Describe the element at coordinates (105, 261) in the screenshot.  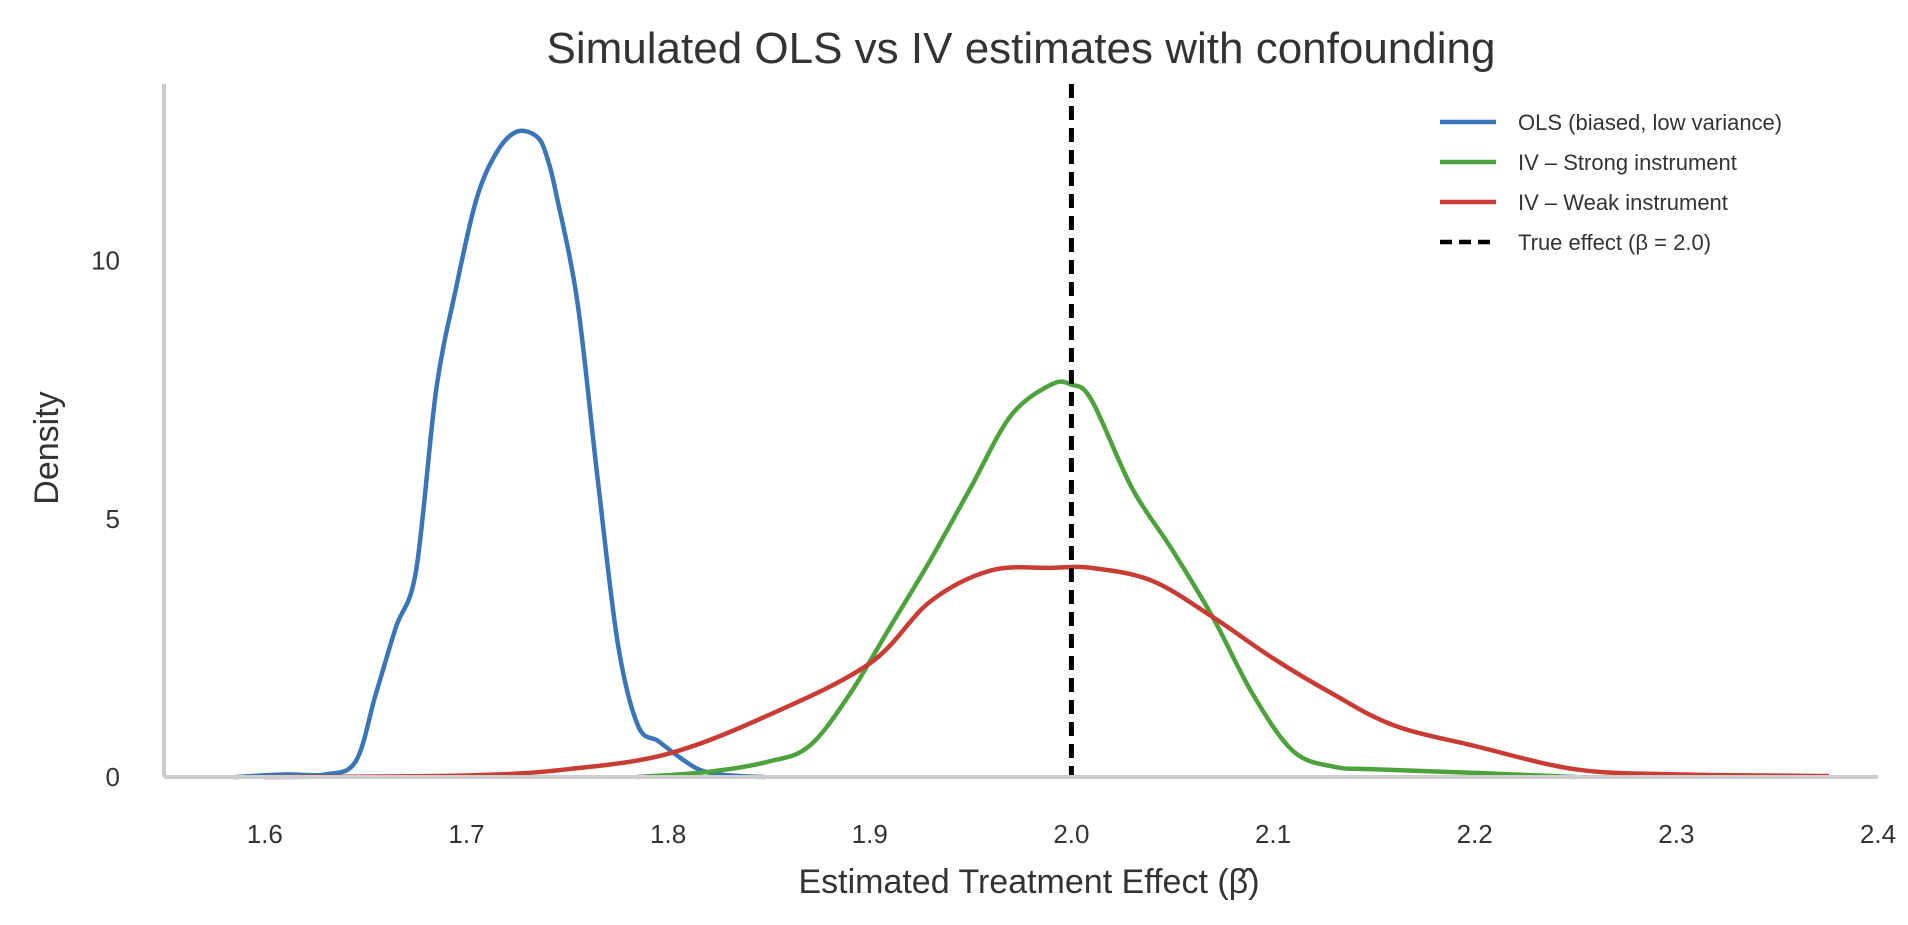
I see `y-tick-label: 10` at that location.